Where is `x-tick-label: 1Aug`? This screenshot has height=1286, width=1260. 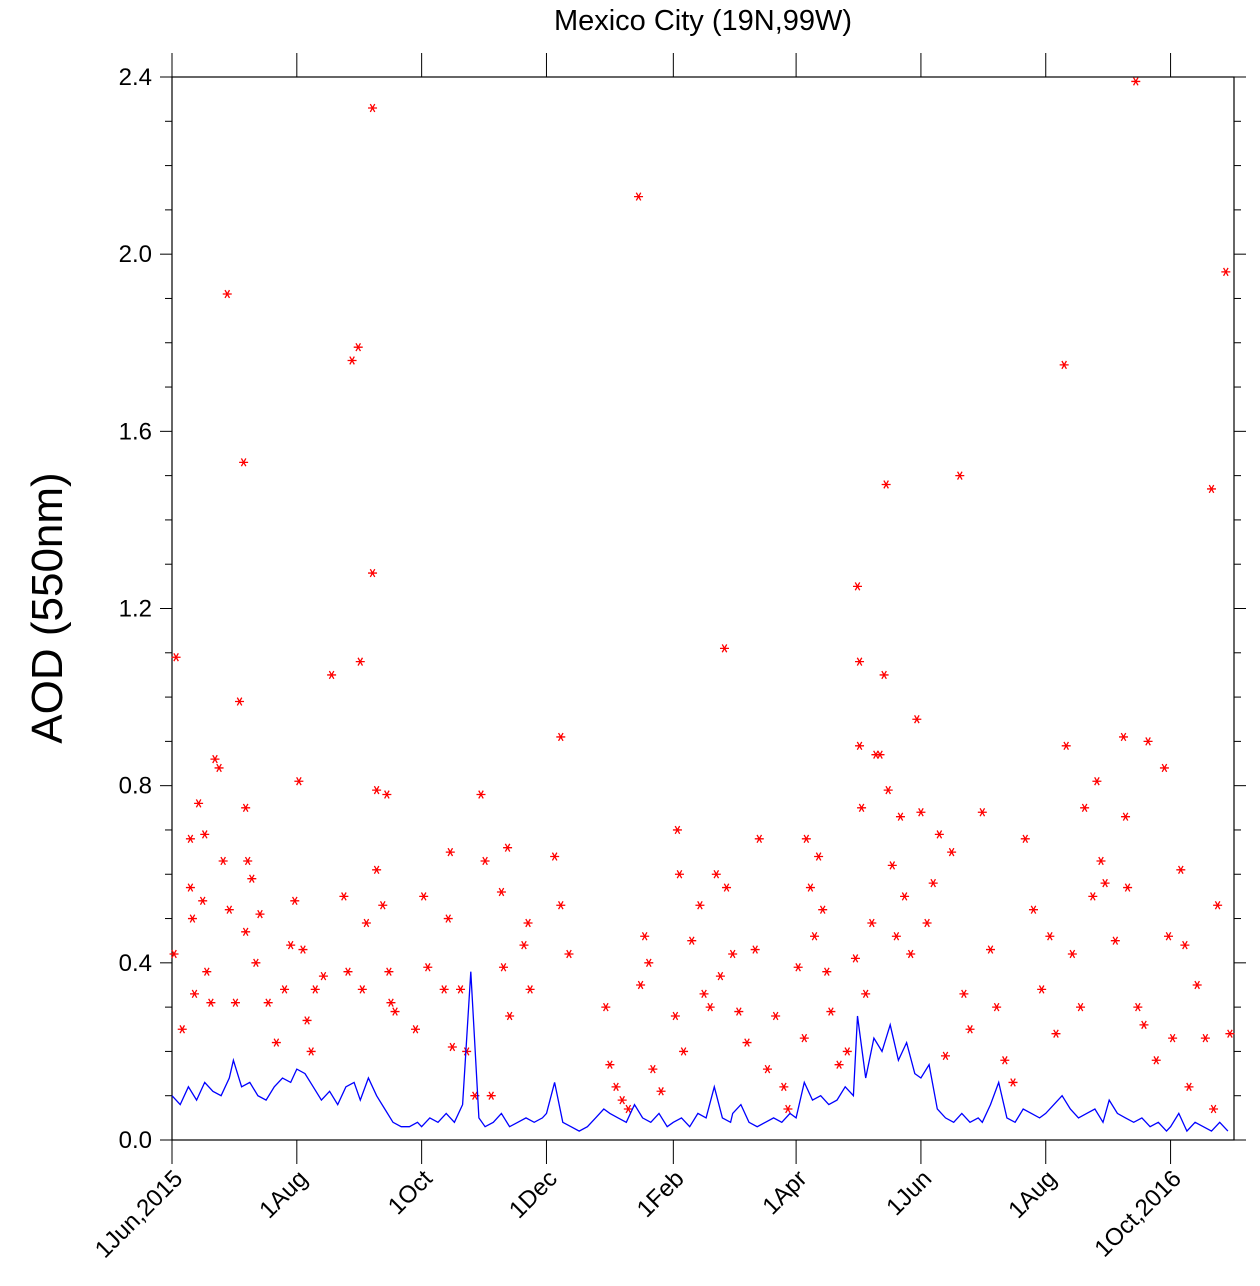
x-tick-label: 1Aug is located at coordinates (283, 1194).